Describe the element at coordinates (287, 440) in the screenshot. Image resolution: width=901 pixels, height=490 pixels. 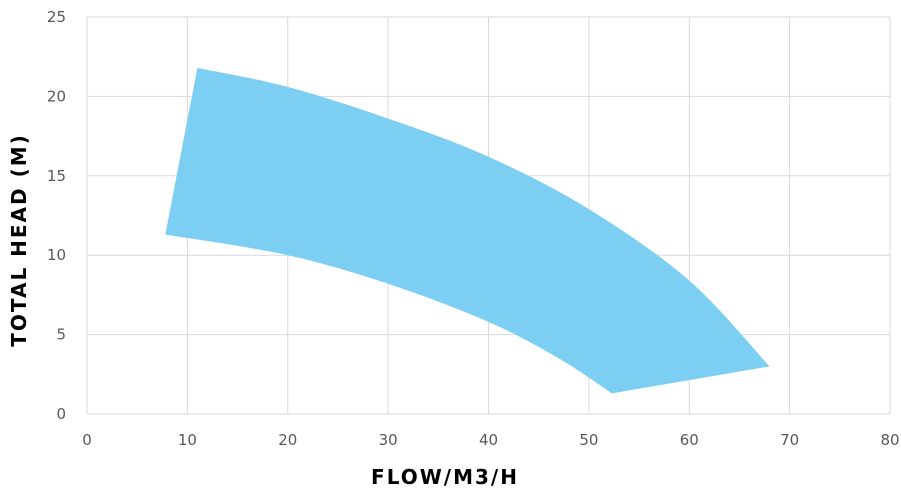
I see `x-tick-label-20: 20` at that location.